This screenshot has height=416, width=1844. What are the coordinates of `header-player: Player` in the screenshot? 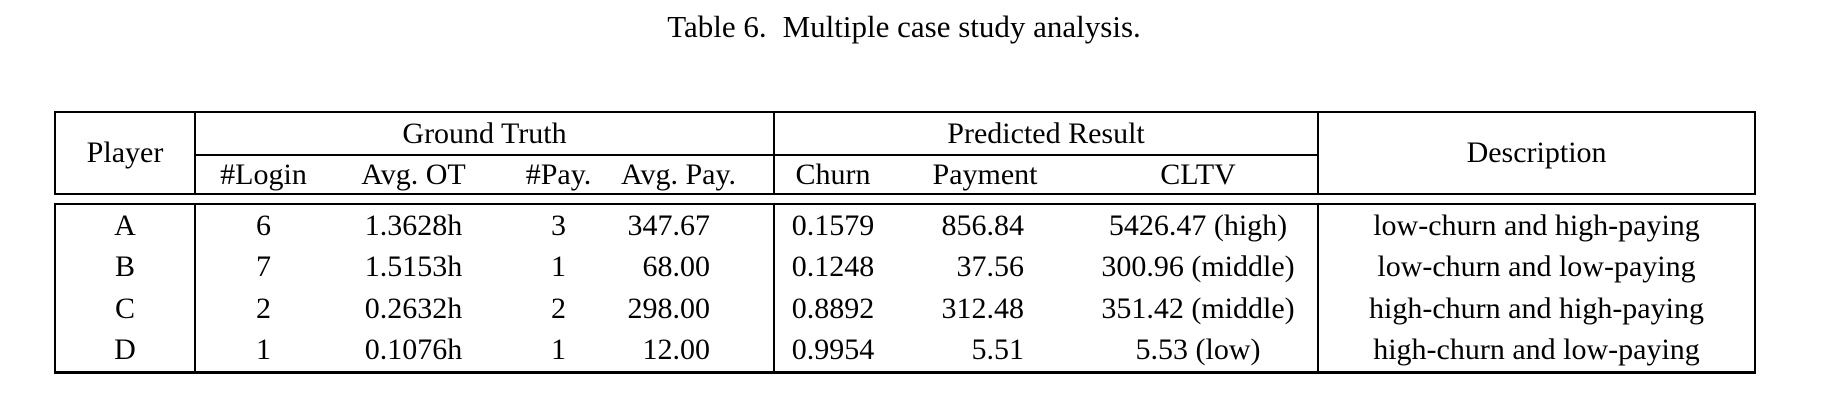 It's located at (125, 153).